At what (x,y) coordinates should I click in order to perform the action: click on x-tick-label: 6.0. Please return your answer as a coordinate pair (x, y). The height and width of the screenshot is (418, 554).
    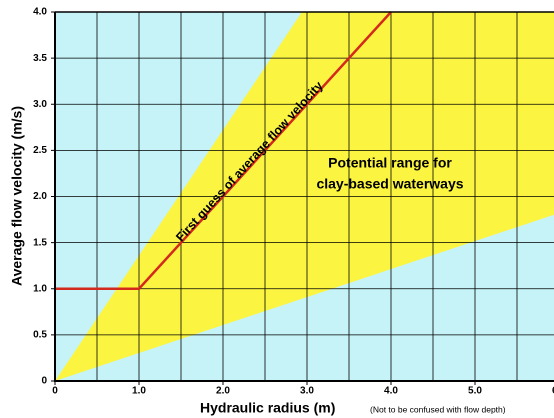
    Looking at the image, I should click on (553, 391).